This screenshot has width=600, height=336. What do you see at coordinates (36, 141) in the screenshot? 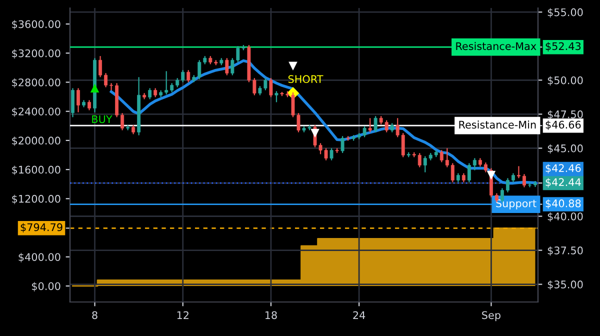
I see `y2-tick-label: $2000.00` at bounding box center [36, 141].